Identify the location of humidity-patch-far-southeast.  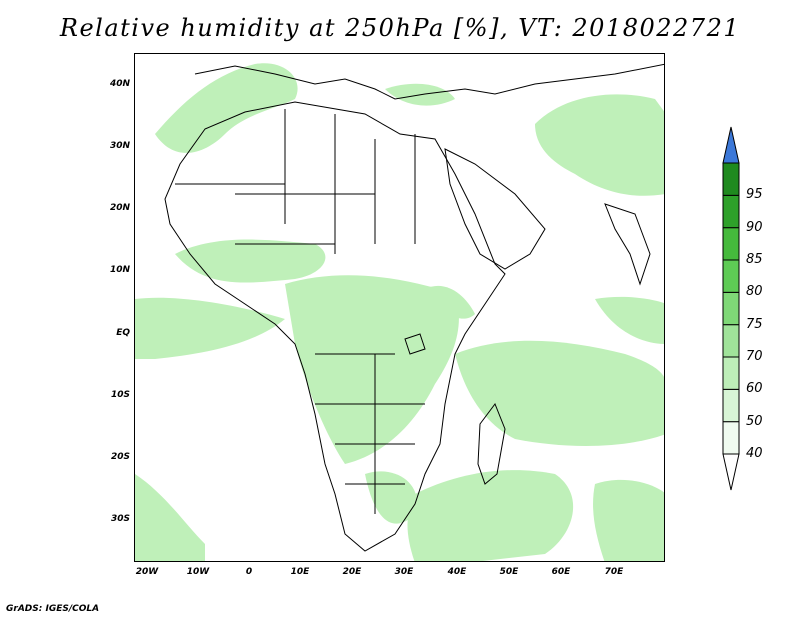
(628, 520).